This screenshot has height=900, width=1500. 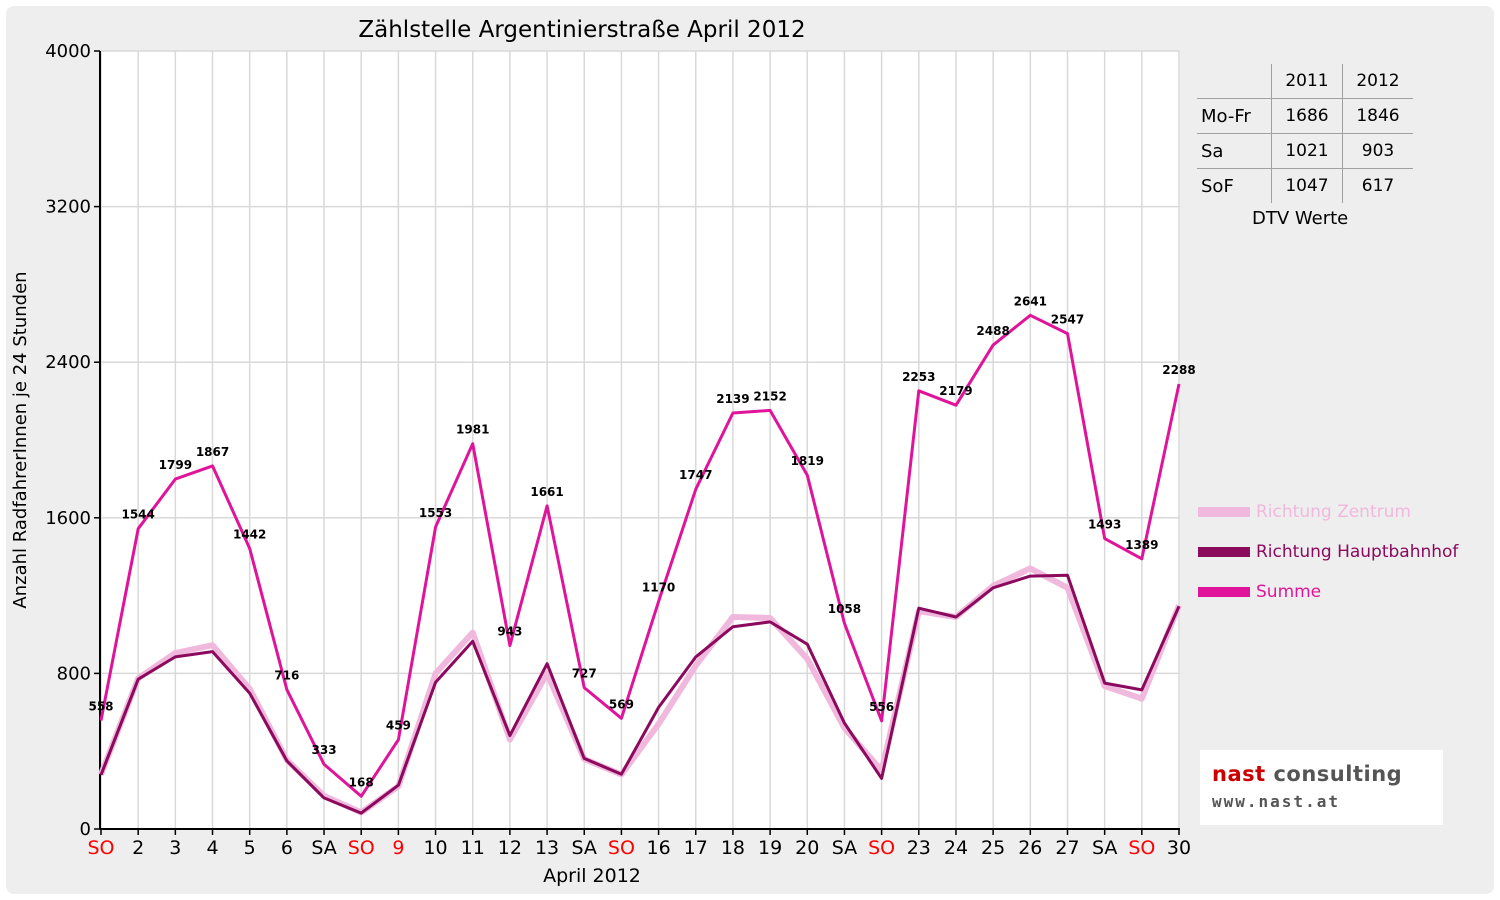 I want to click on dtv-table-header: 2011 2012, so click(x=1305, y=81).